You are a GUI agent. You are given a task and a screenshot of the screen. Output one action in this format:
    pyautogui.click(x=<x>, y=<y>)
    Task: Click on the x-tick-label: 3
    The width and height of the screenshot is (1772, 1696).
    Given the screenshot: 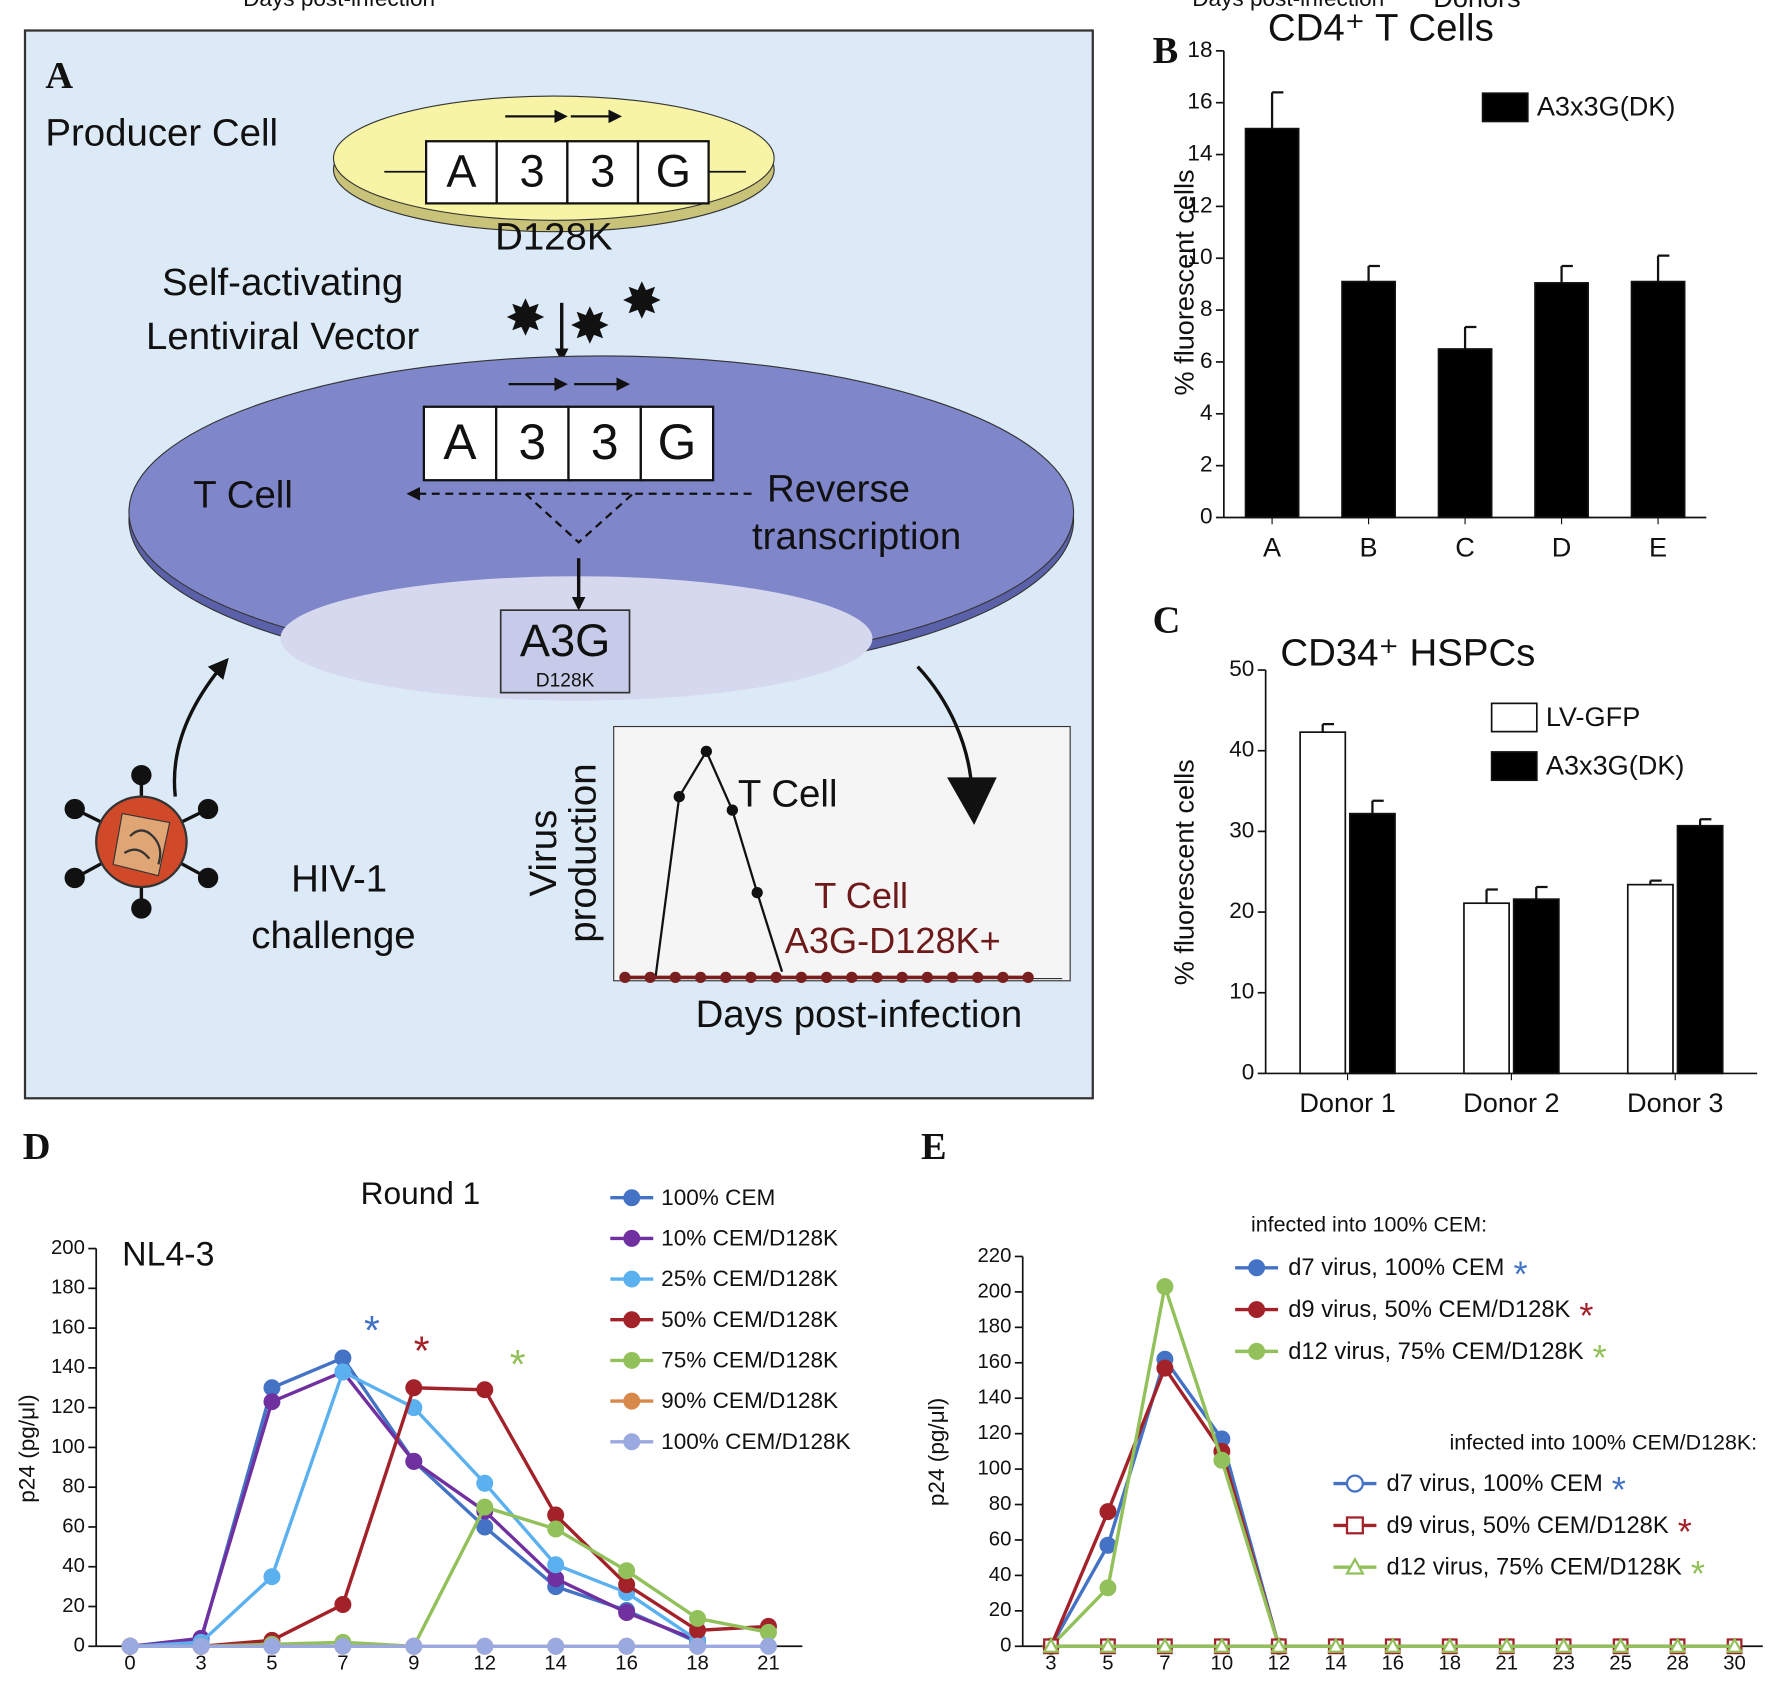 What is the action you would take?
    pyautogui.click(x=1050, y=1664)
    